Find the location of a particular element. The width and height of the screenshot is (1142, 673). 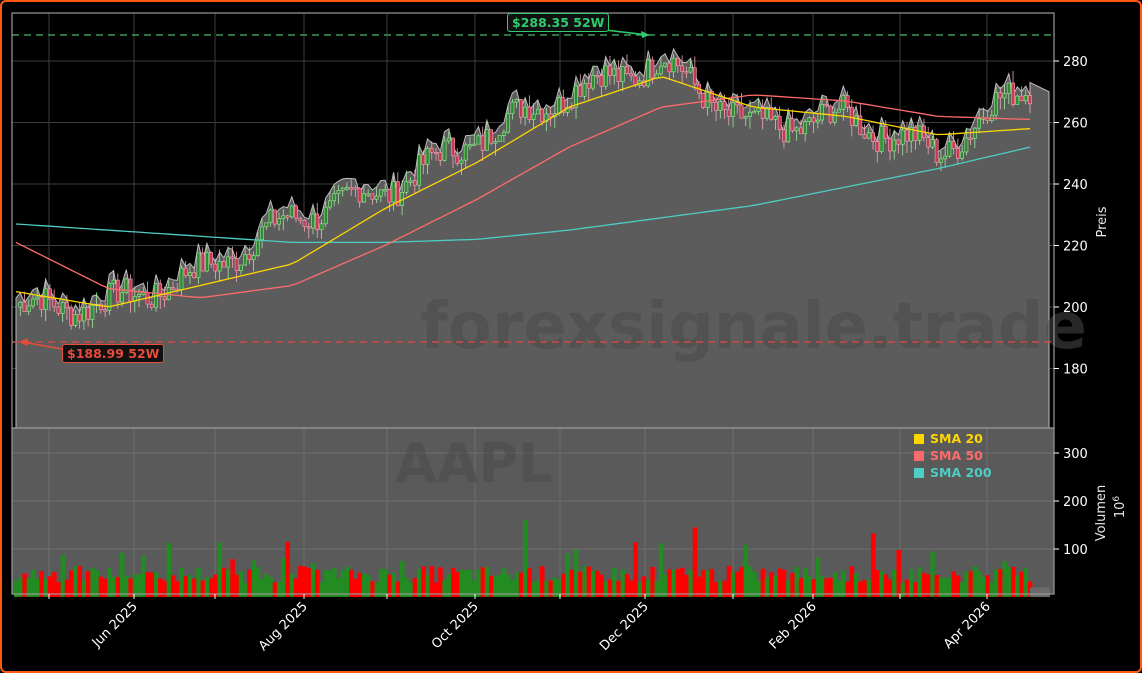

sma-200-line is located at coordinates (523, 195).